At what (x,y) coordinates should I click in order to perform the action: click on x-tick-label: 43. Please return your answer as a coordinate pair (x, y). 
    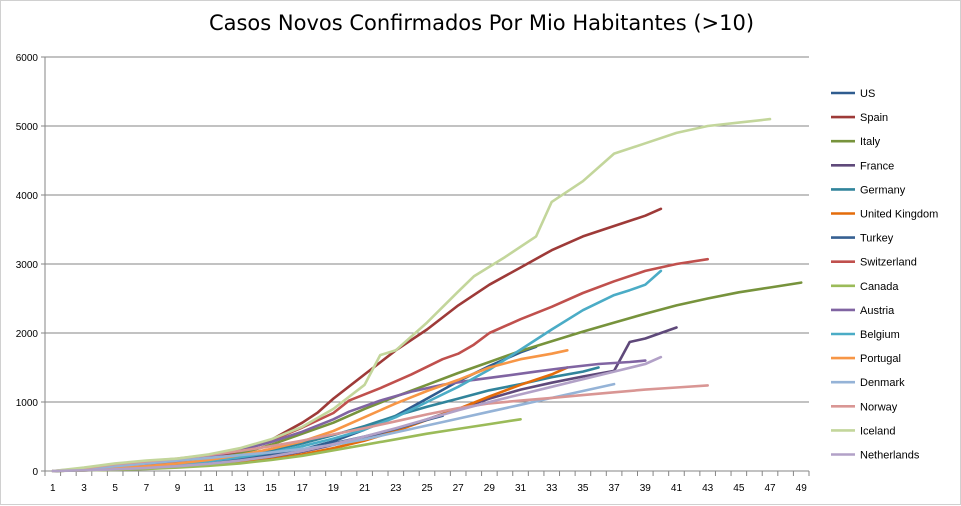
    Looking at the image, I should click on (708, 488).